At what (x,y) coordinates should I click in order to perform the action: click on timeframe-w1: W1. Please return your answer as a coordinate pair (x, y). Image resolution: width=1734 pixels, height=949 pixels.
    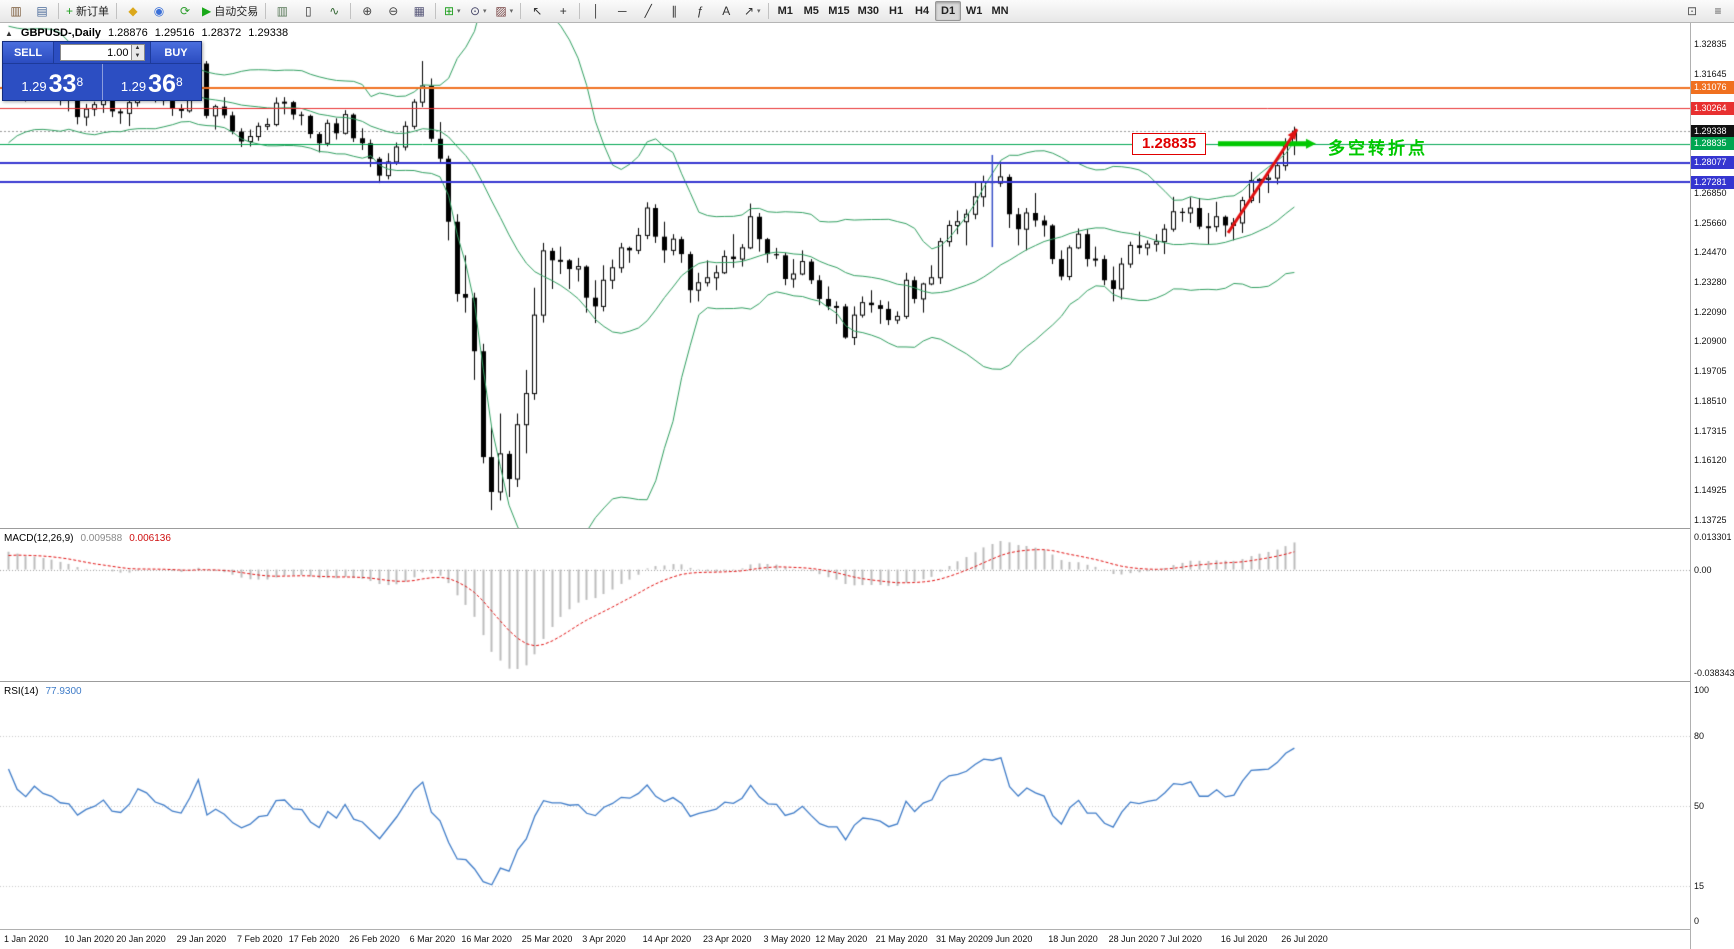
    Looking at the image, I should click on (974, 11).